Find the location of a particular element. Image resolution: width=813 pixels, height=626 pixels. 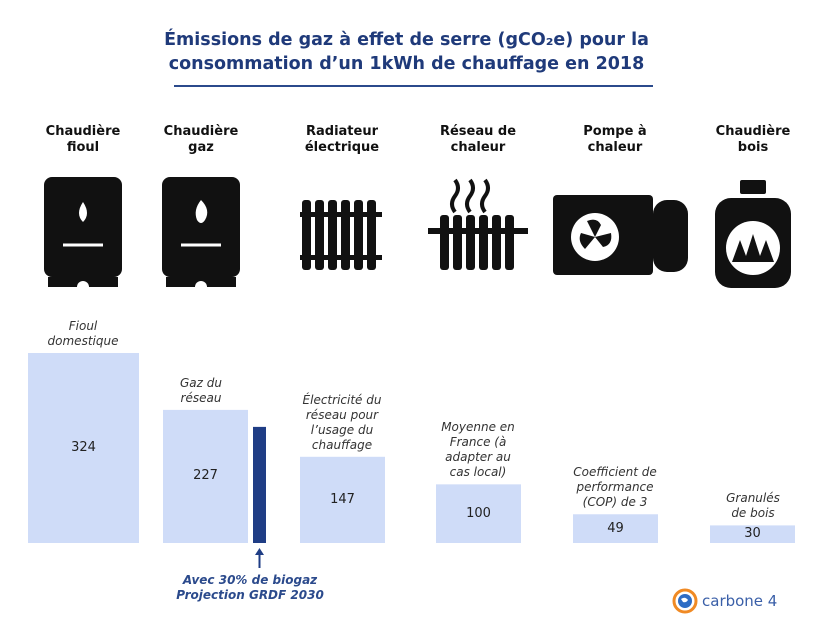

electric-radiator-icon is located at coordinates (341, 235).